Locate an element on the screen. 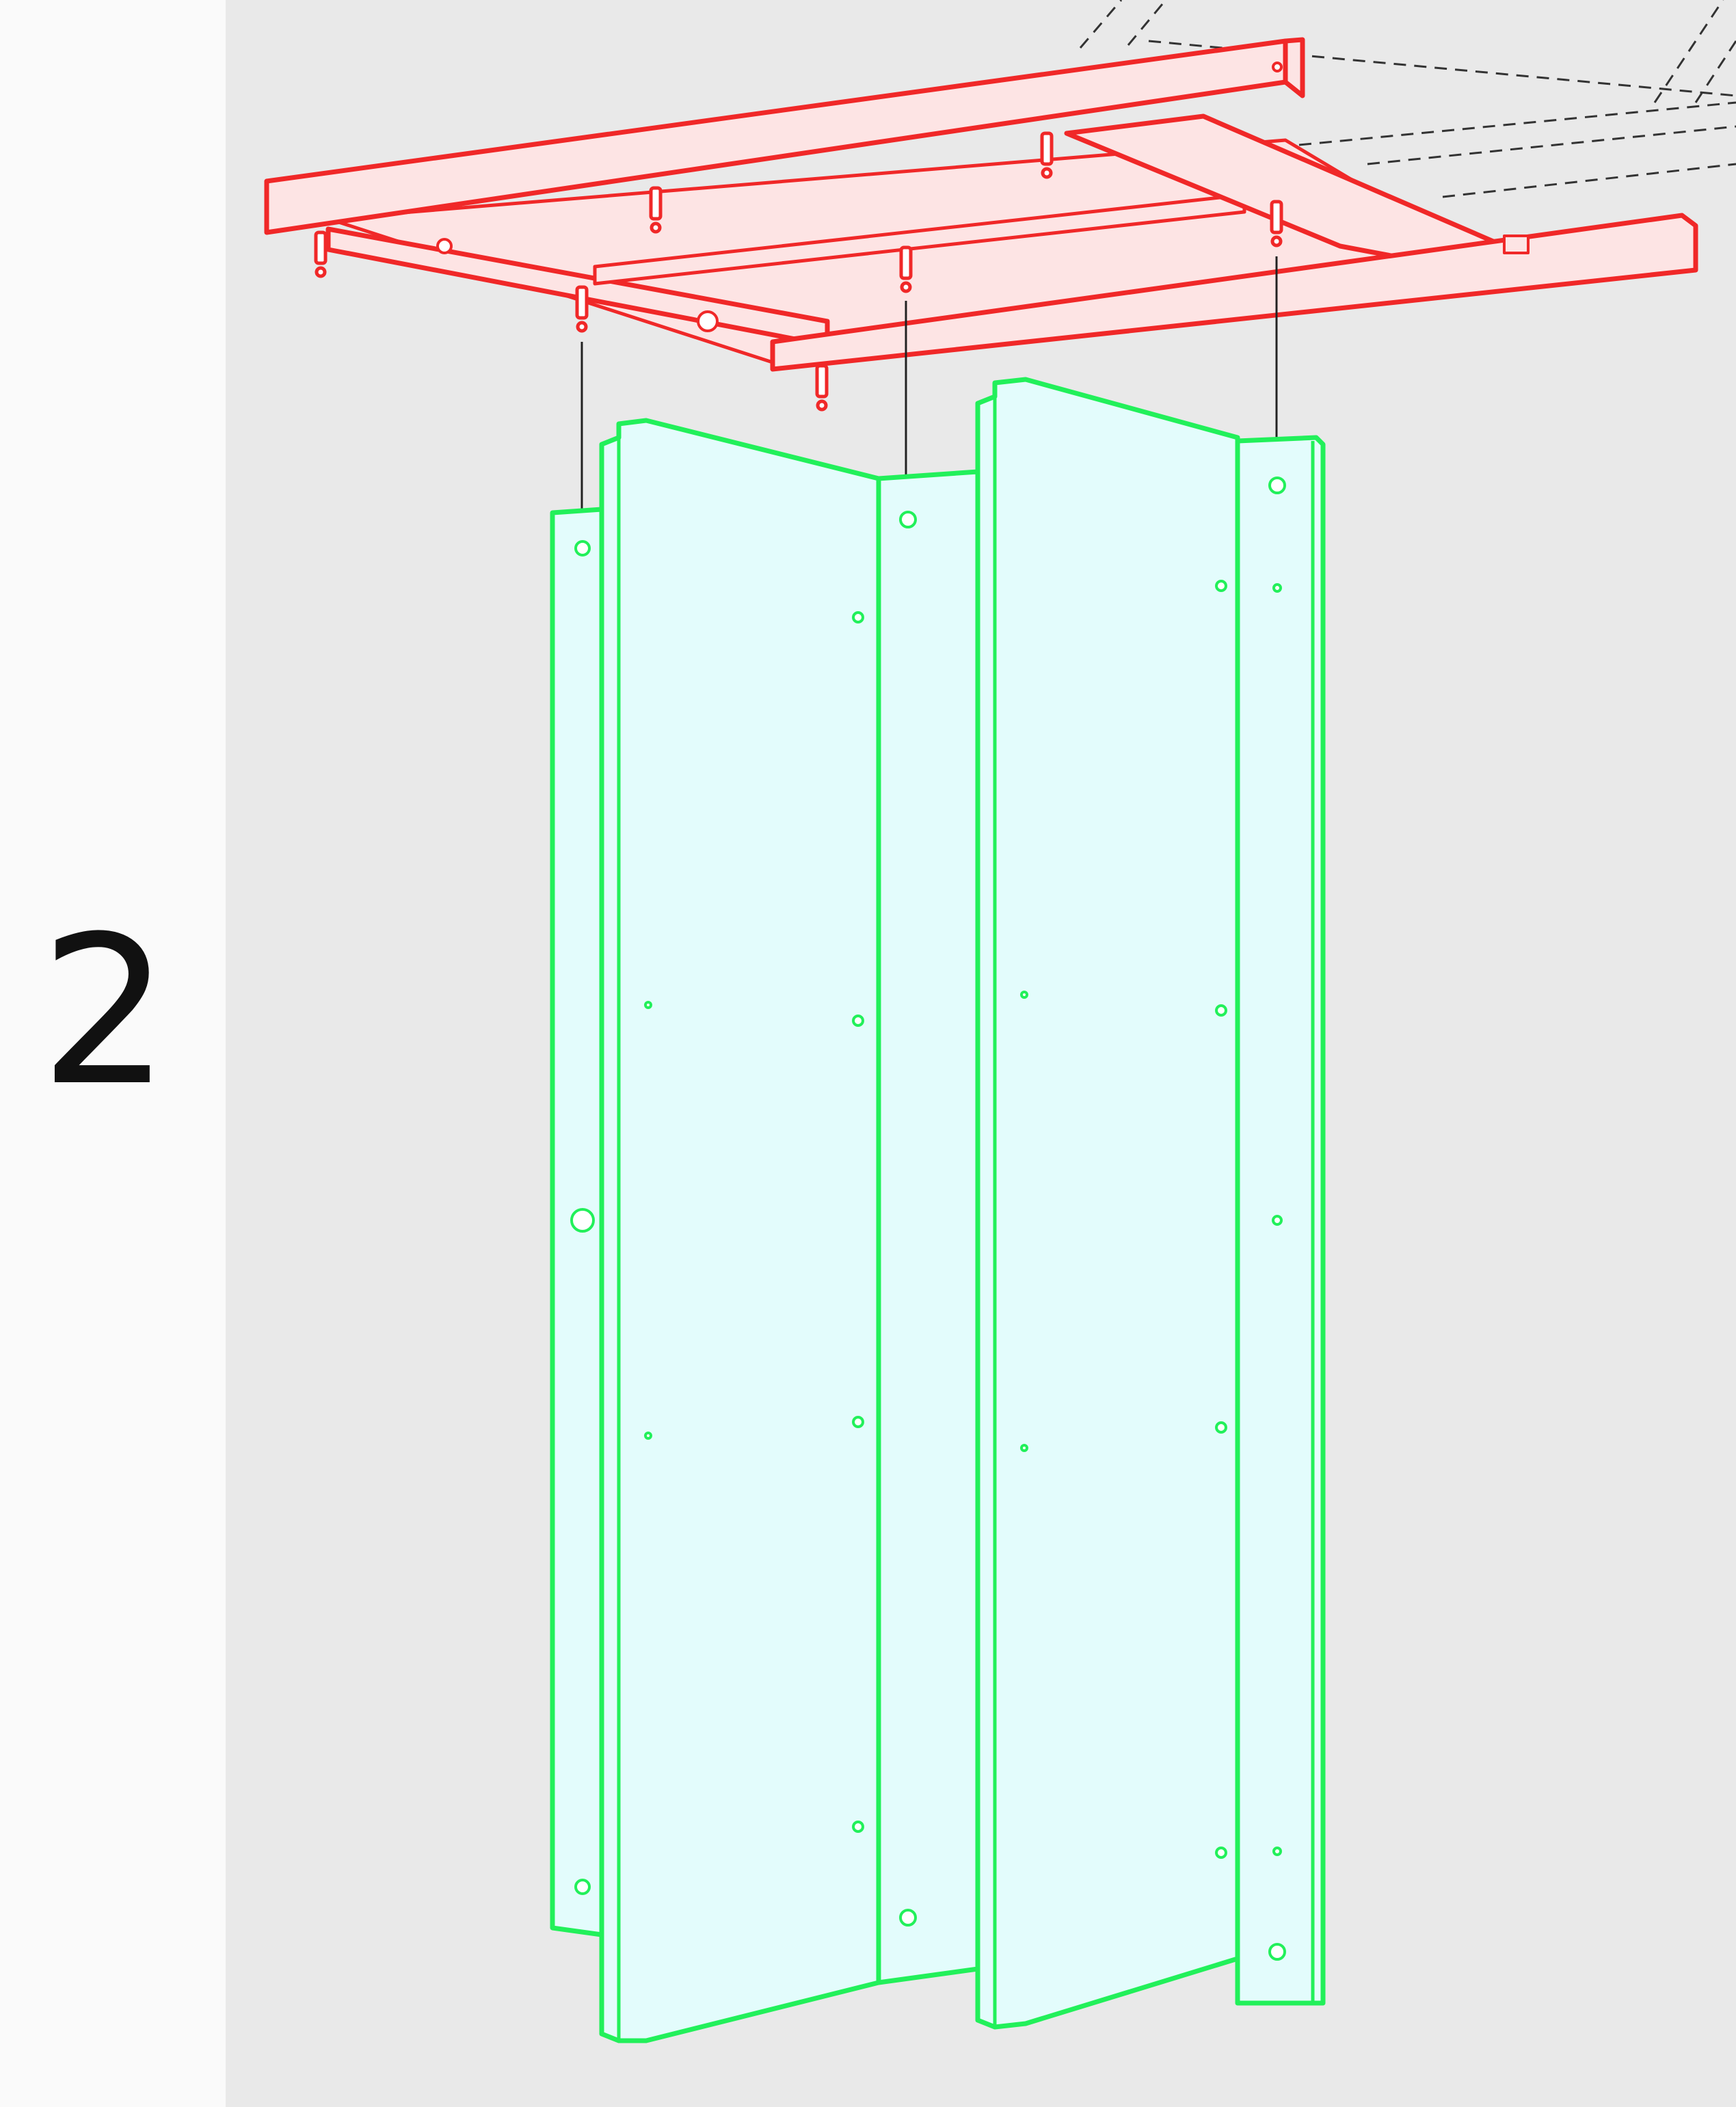 This screenshot has width=1736, height=2107. rail-tab is located at coordinates (1516, 244).